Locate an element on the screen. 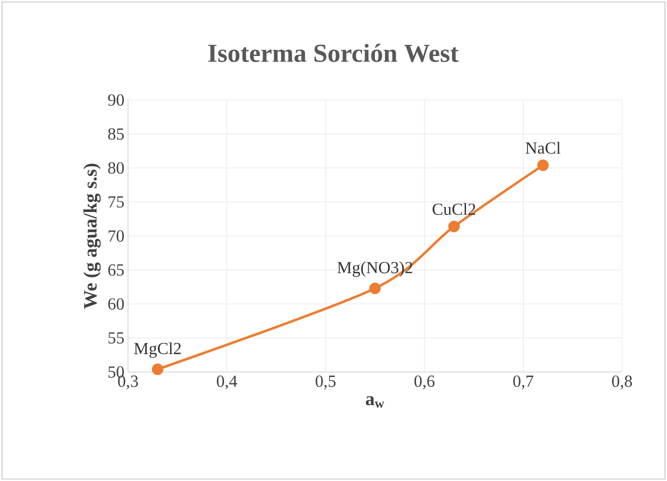  x-tick-label: 0,3 is located at coordinates (128, 383).